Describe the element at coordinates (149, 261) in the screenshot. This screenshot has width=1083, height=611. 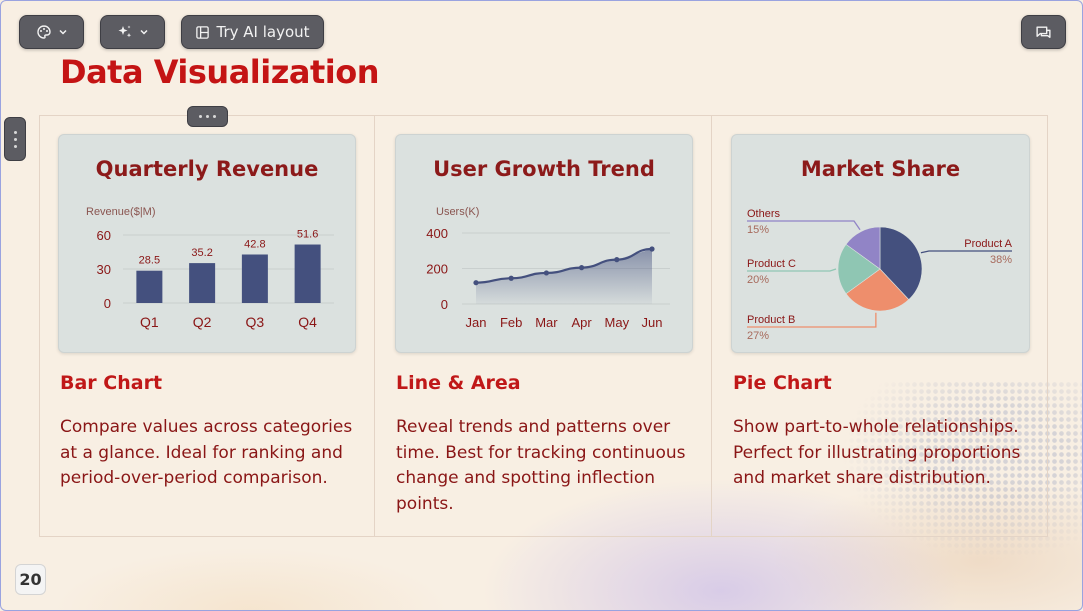
I see `bar-value-label: 28.5` at that location.